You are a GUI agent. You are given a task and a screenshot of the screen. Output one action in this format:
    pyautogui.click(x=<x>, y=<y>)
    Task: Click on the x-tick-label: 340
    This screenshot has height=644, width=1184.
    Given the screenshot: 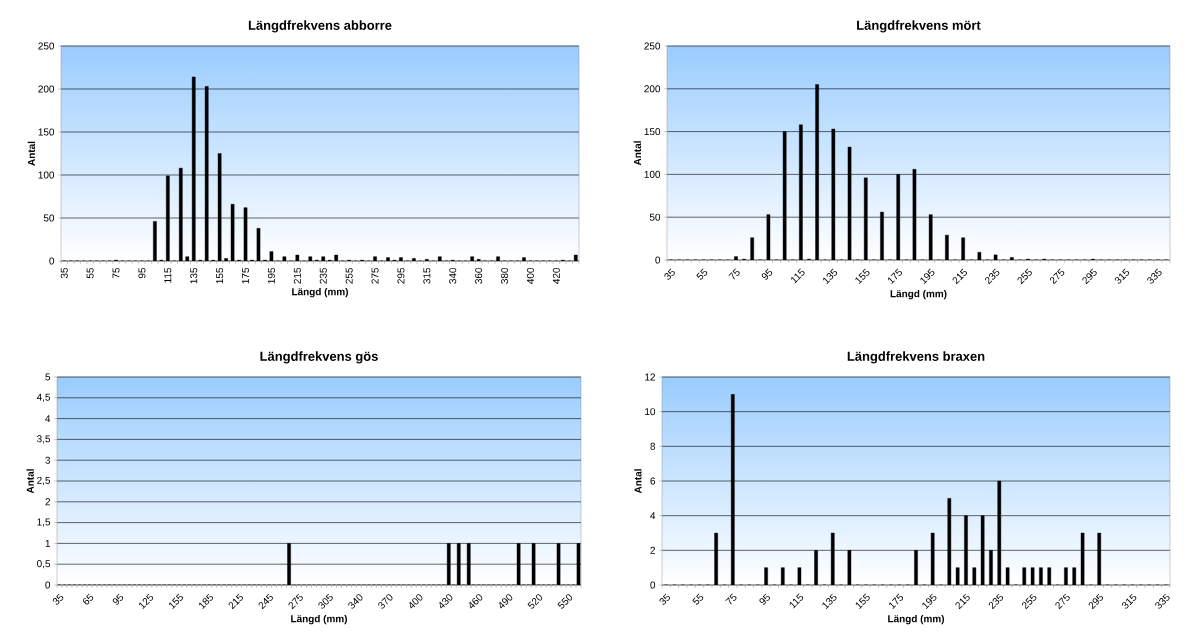 What is the action you would take?
    pyautogui.click(x=453, y=275)
    